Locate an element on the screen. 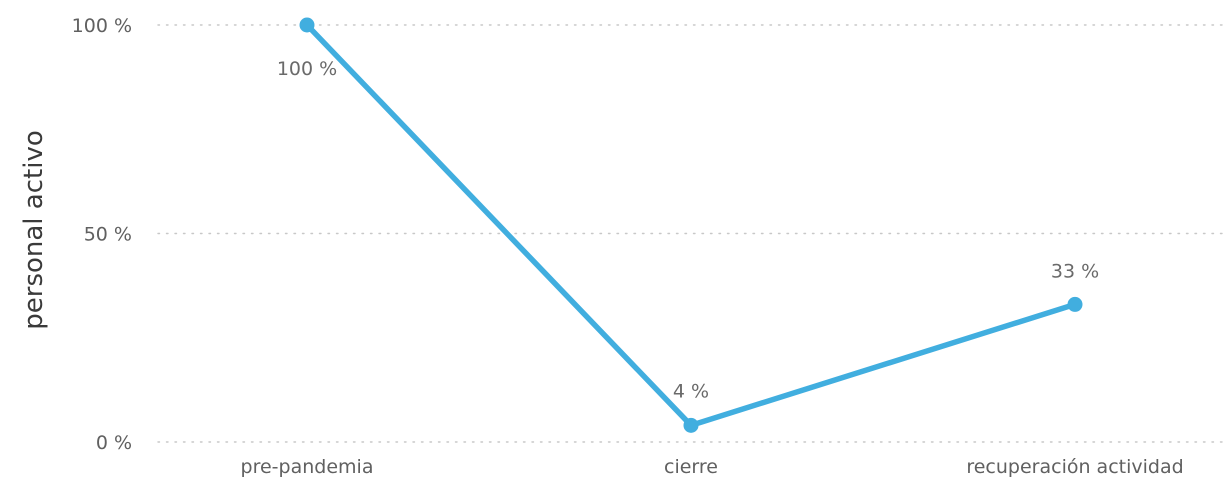 Image resolution: width=1229 pixels, height=483 pixels. x-tick-label-1: cierre is located at coordinates (691, 467).